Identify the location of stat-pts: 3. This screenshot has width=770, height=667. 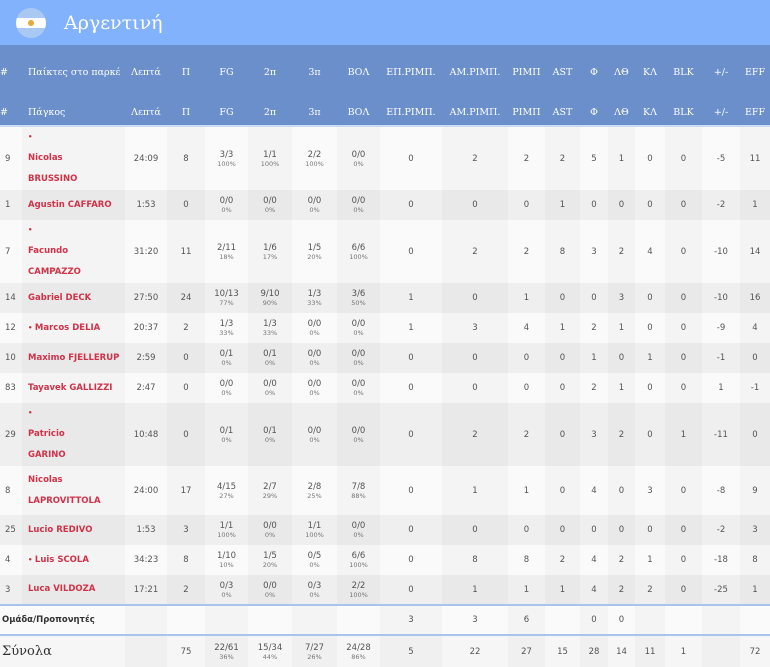
(186, 530).